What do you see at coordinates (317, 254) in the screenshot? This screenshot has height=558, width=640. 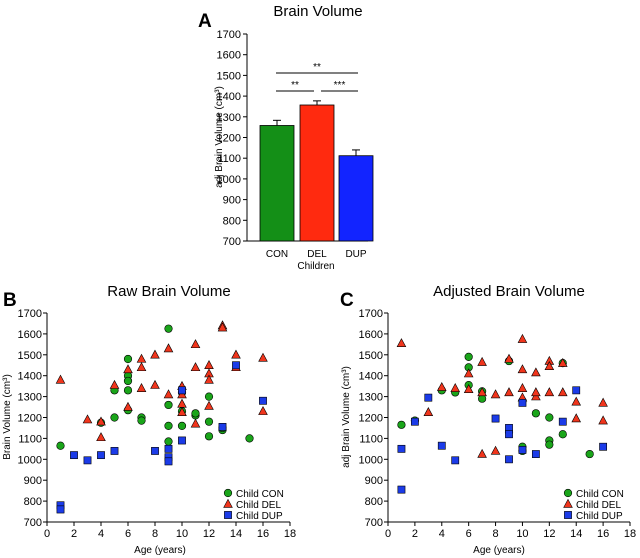 I see `x-tick-label: DEL` at bounding box center [317, 254].